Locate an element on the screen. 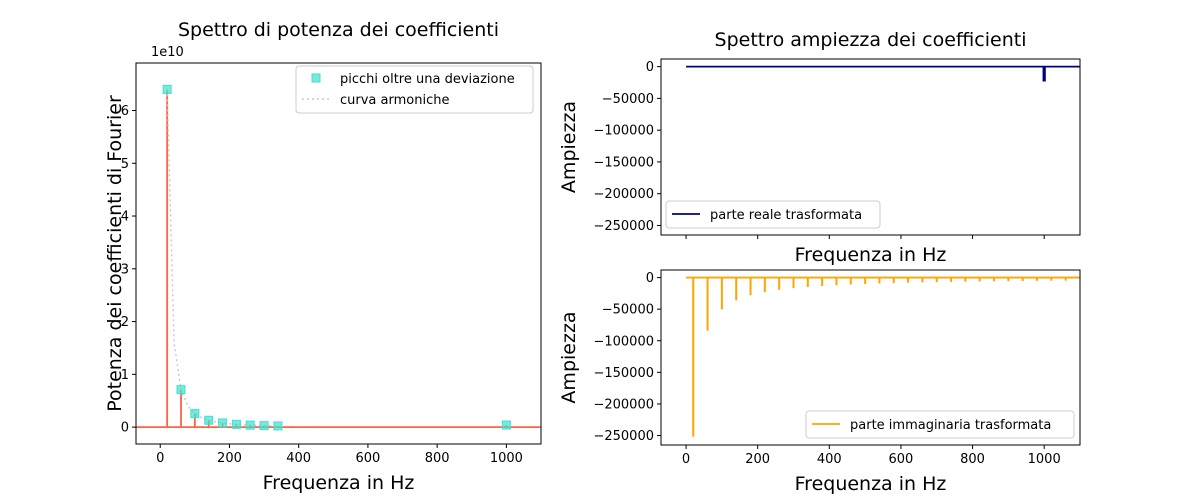 The image size is (1200, 500). y-tick-label: 1 is located at coordinates (125, 375).